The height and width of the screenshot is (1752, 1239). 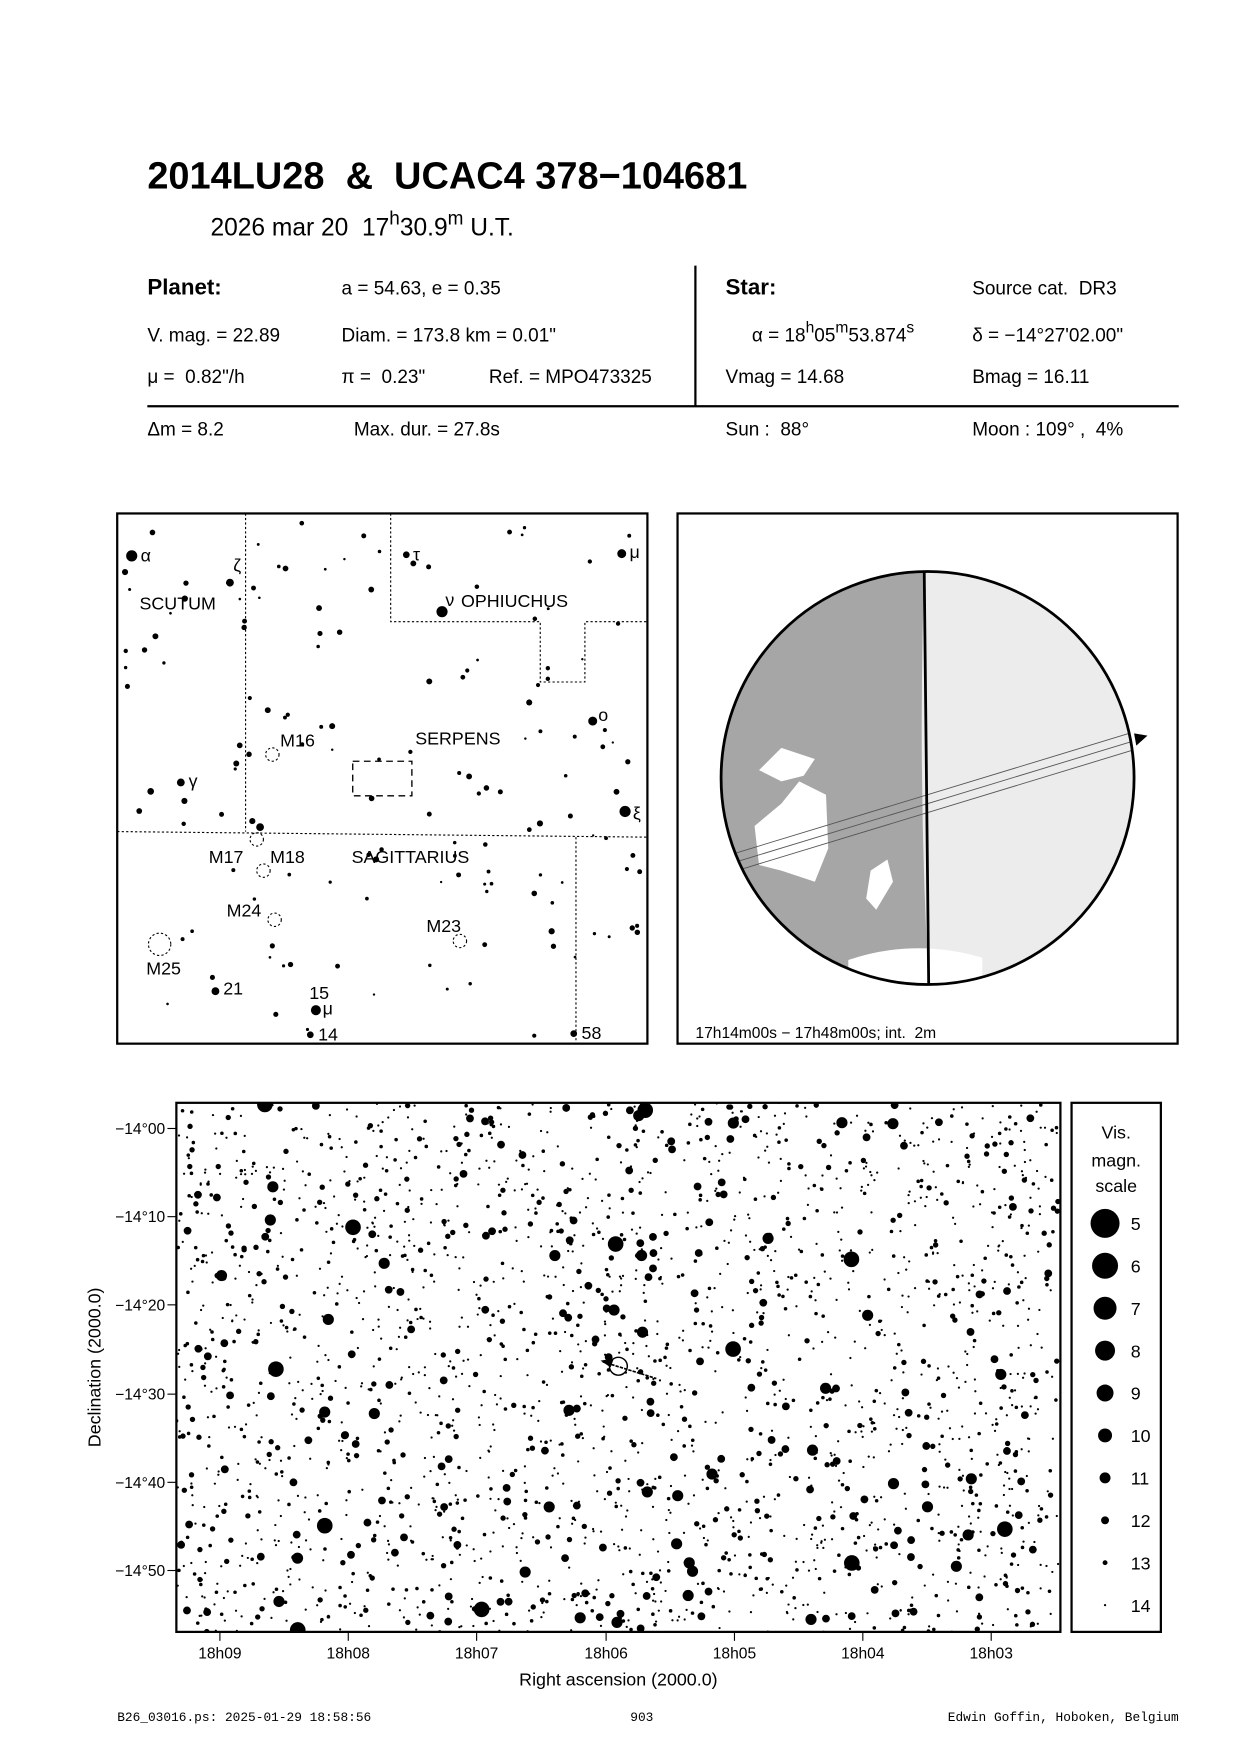 What do you see at coordinates (140, 1305) in the screenshot?
I see `y-tick-label: −14°20` at bounding box center [140, 1305].